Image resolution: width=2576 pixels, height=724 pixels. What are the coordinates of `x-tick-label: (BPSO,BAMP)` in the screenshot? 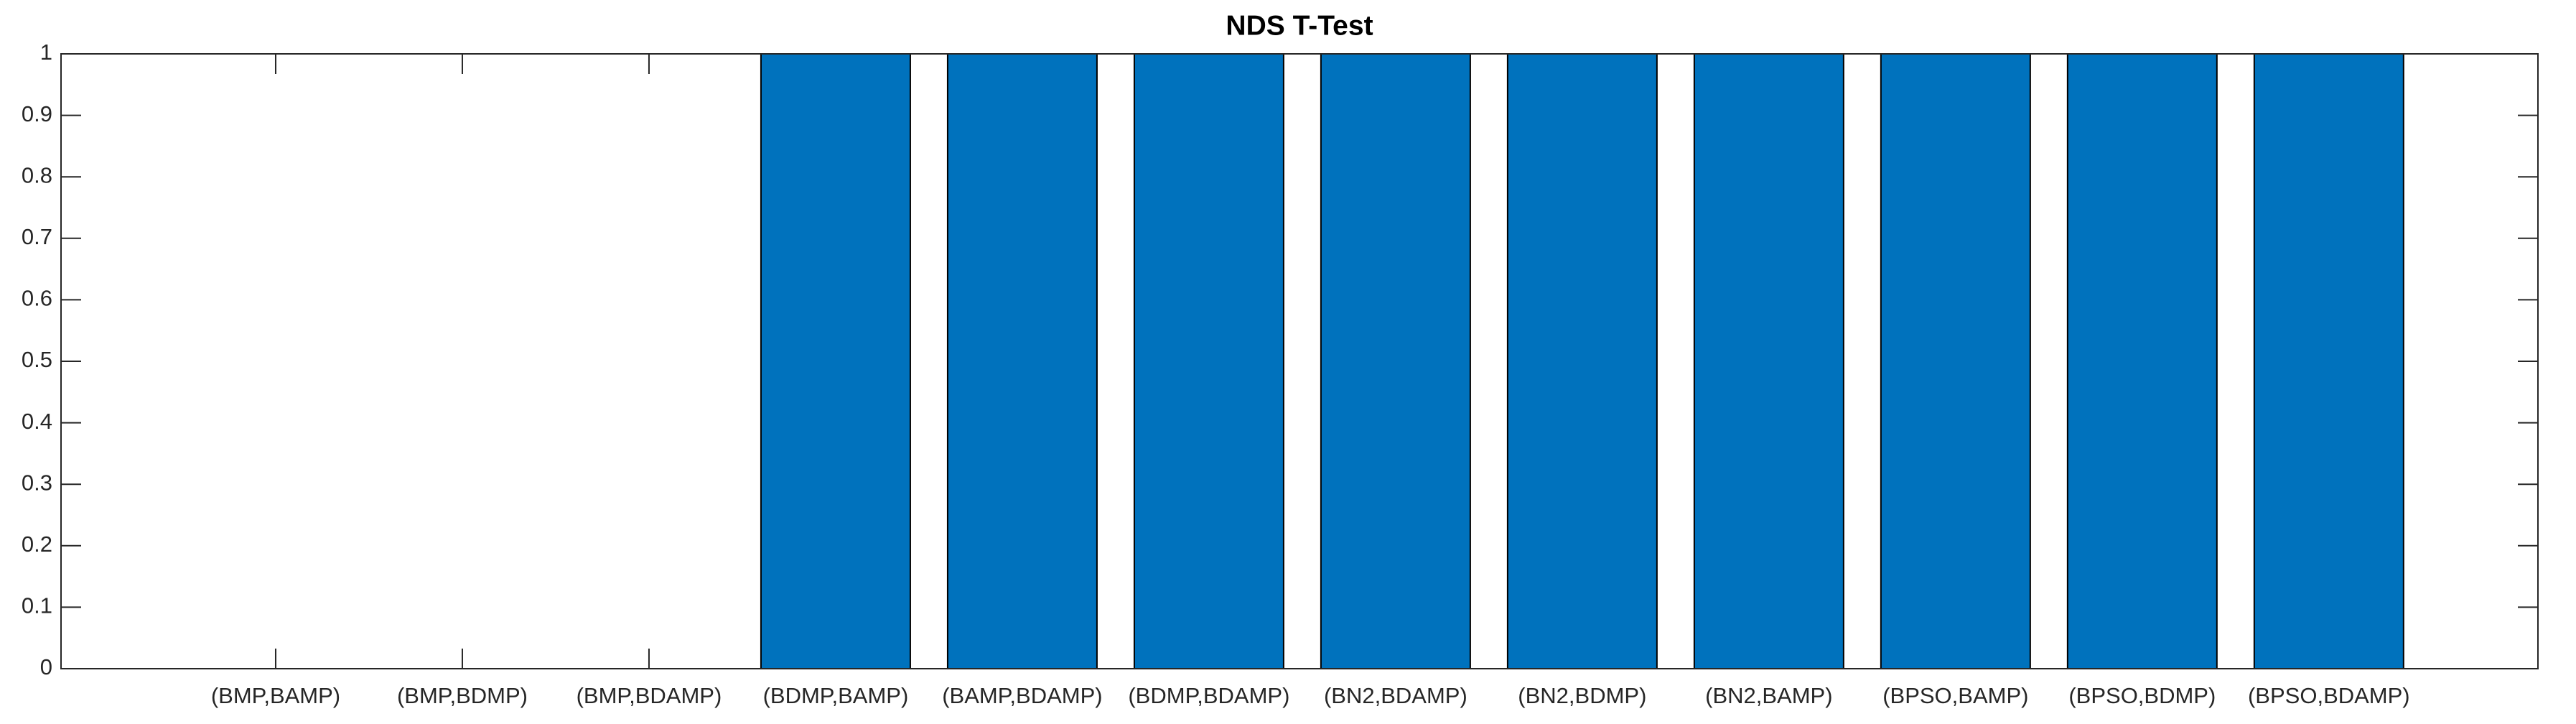 It's located at (1955, 695).